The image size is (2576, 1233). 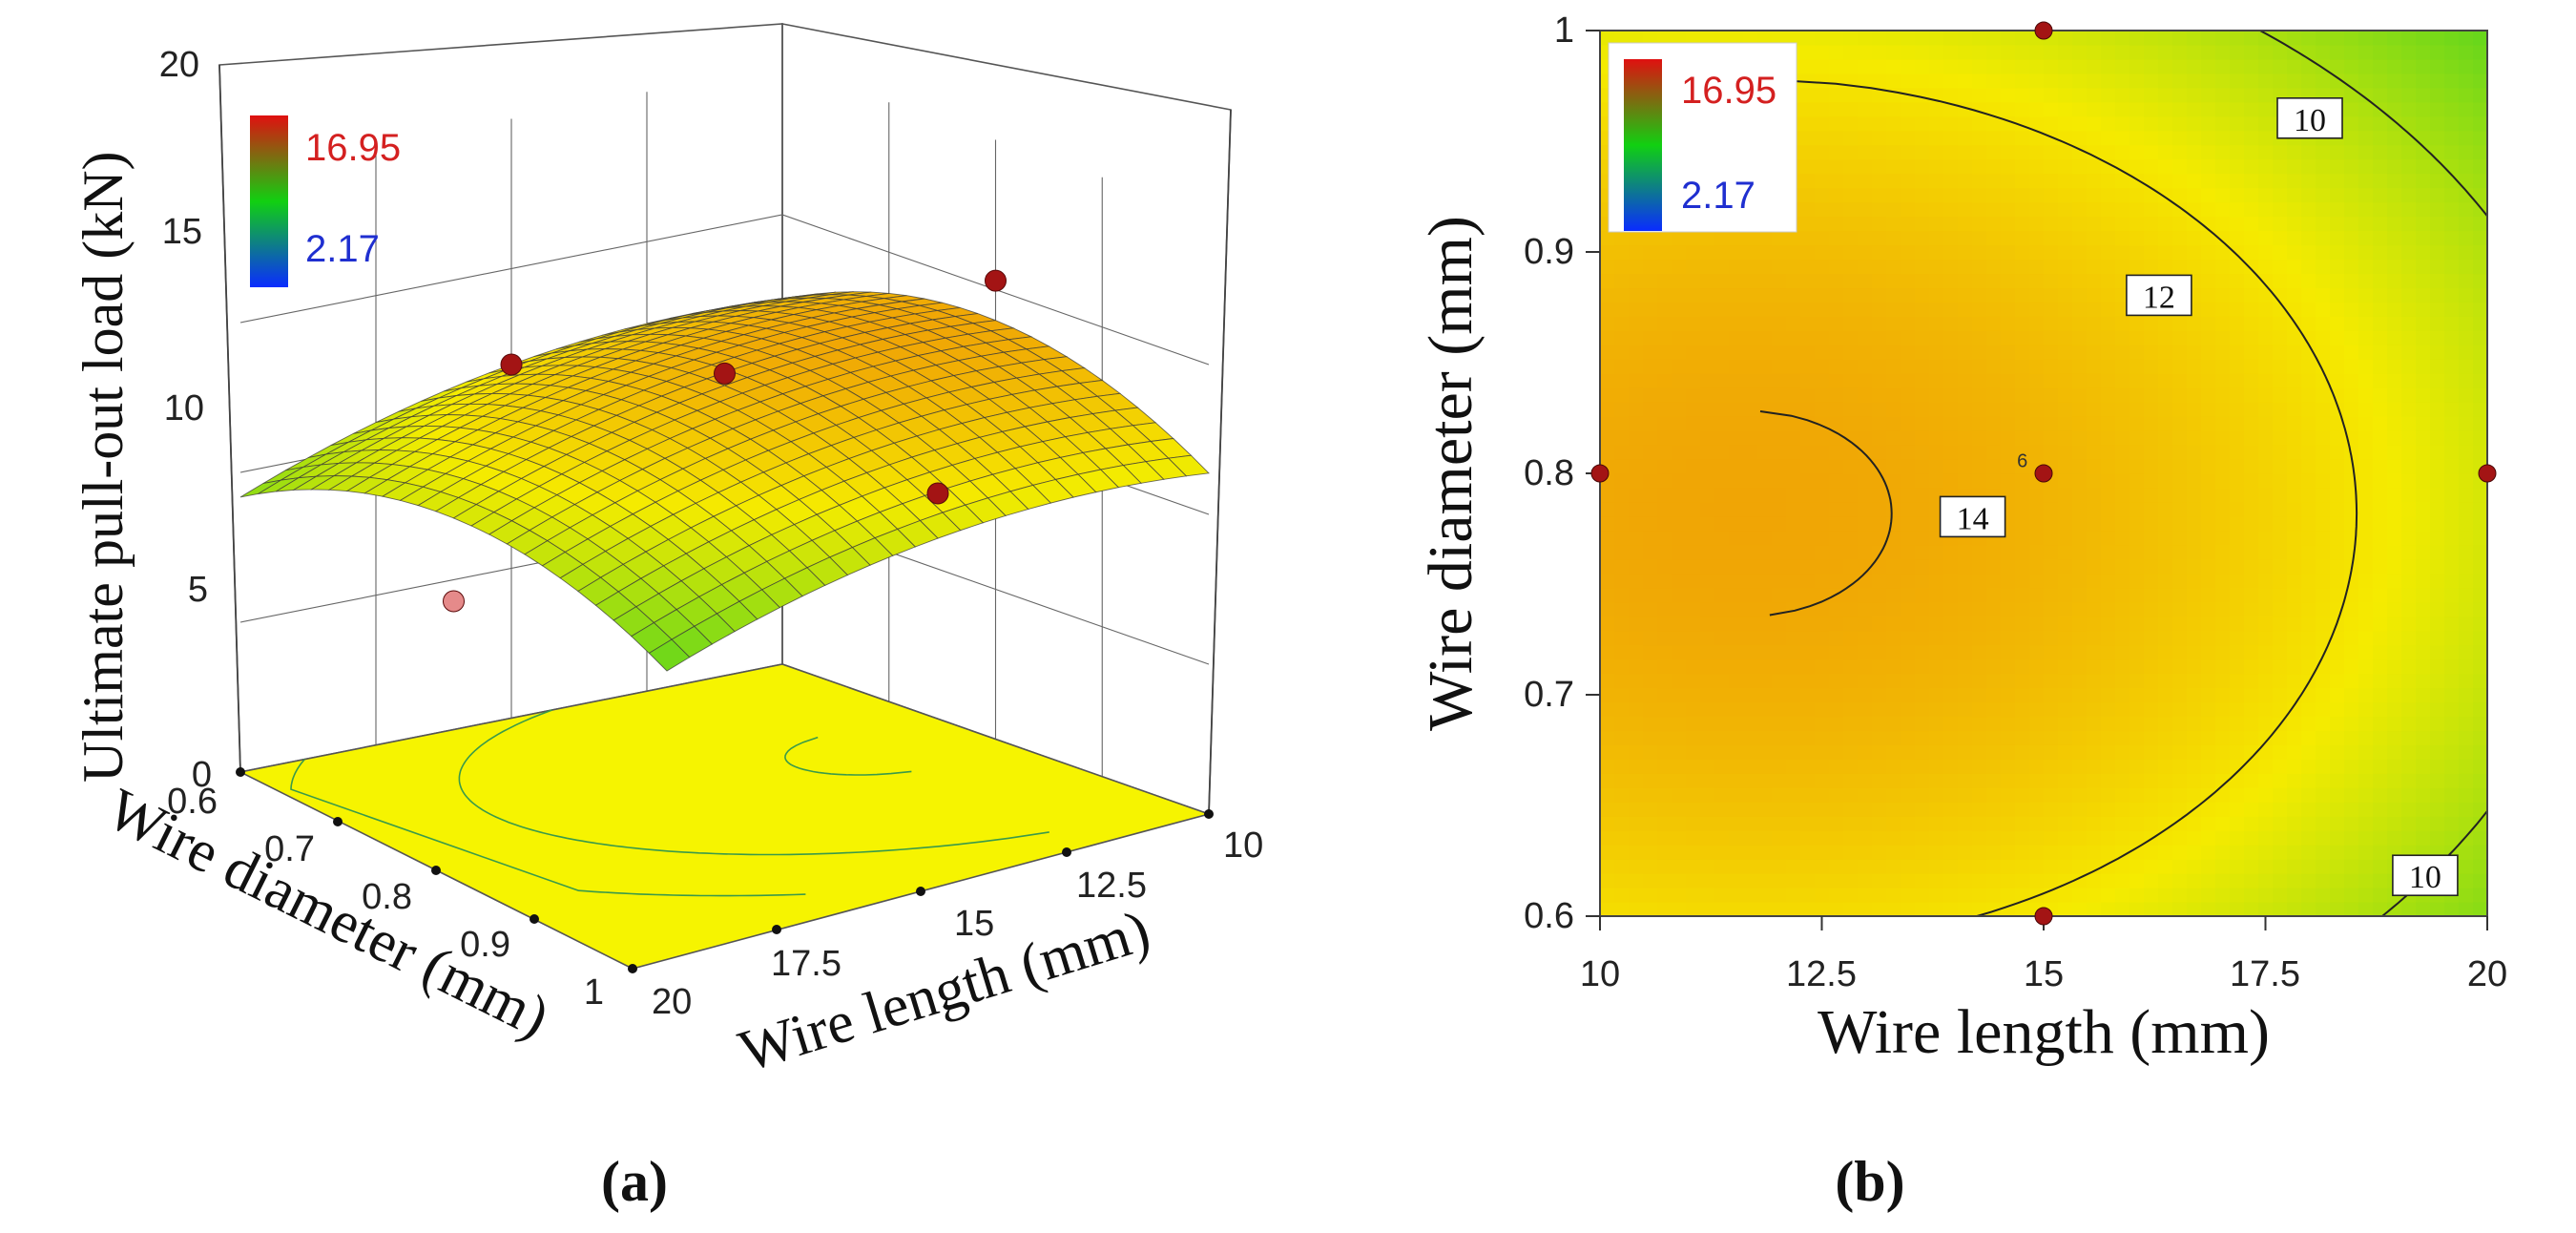 I want to click on length-tick-label: 20, so click(x=672, y=1002).